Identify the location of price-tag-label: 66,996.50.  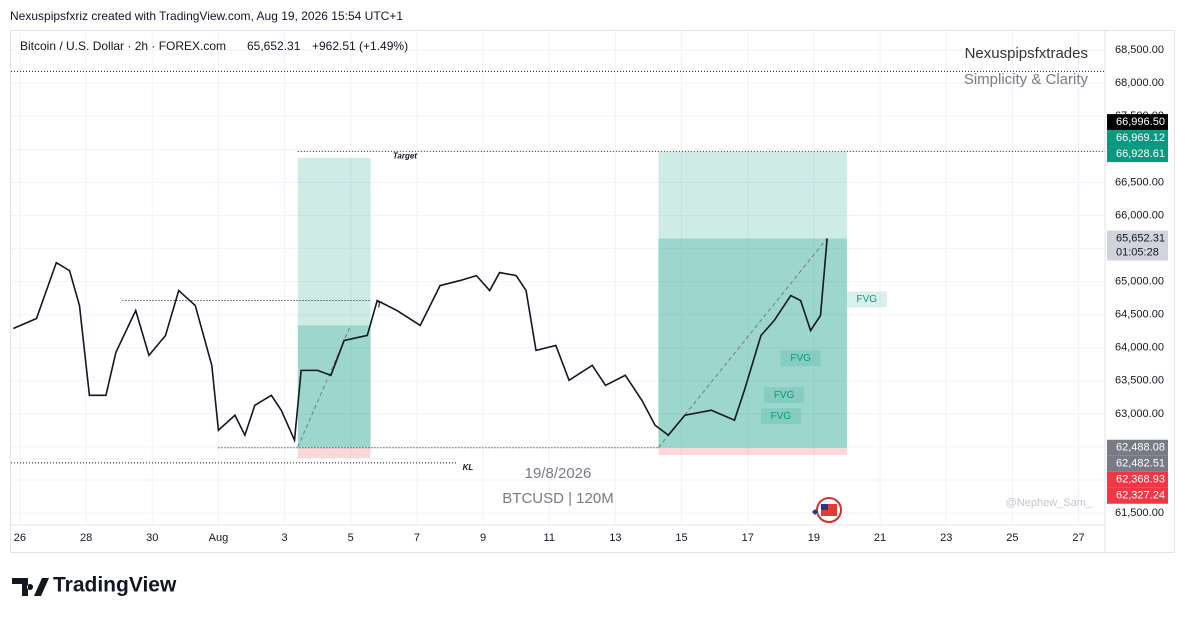
(1140, 122).